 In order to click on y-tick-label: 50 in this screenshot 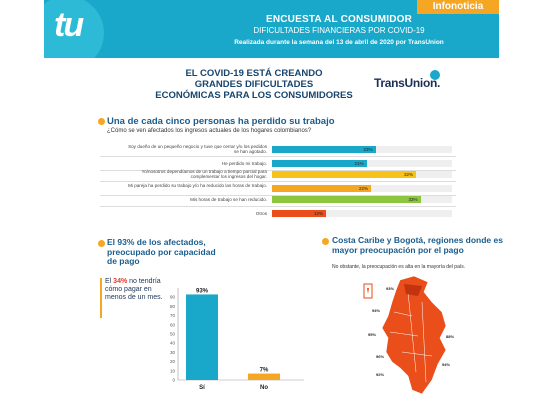, I will do `click(173, 334)`.